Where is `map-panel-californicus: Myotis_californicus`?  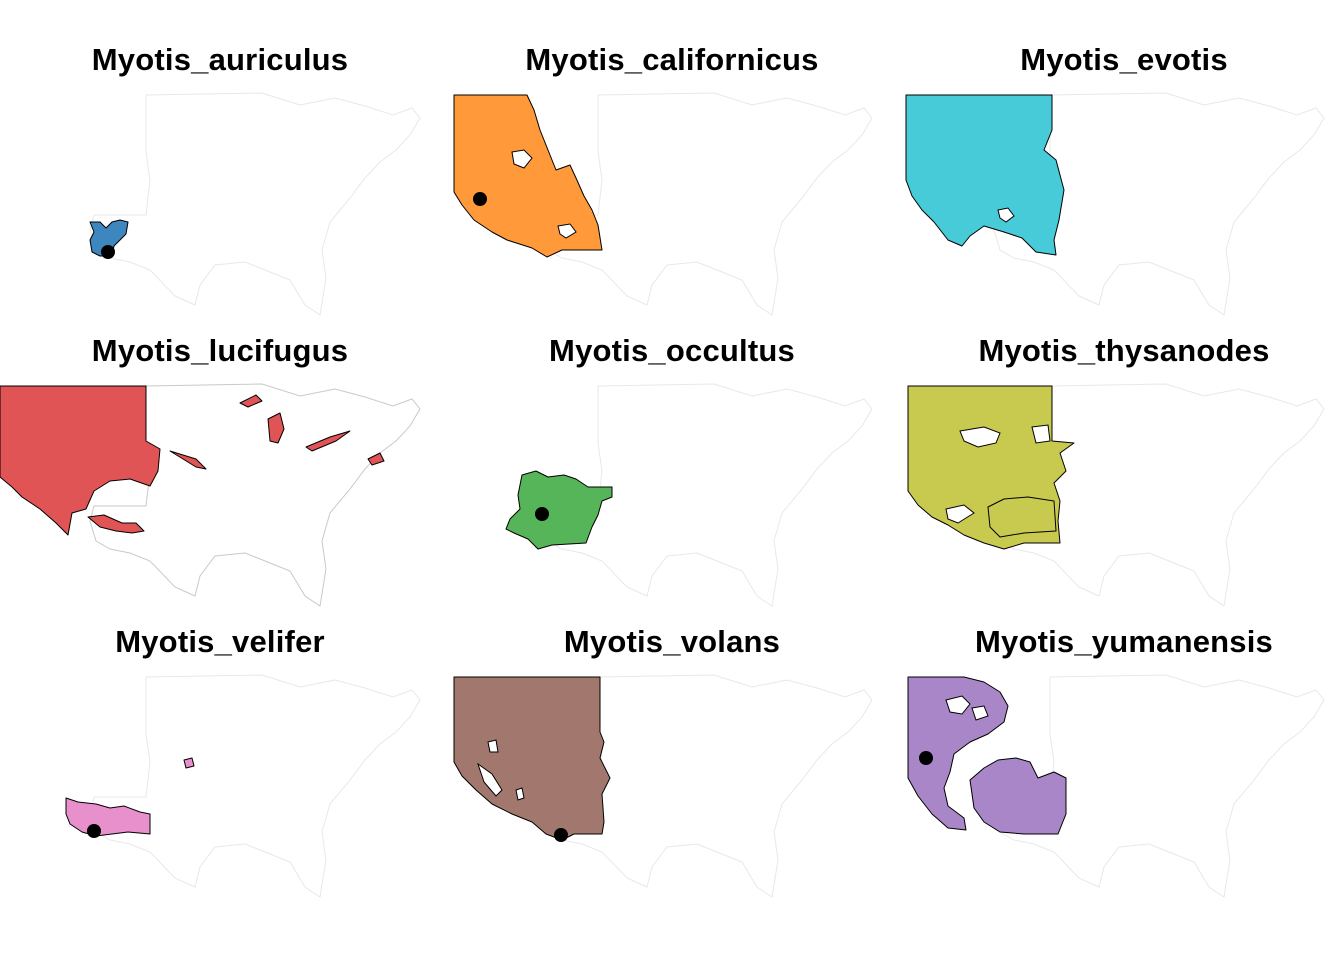 map-panel-californicus: Myotis_californicus is located at coordinates (678, 158).